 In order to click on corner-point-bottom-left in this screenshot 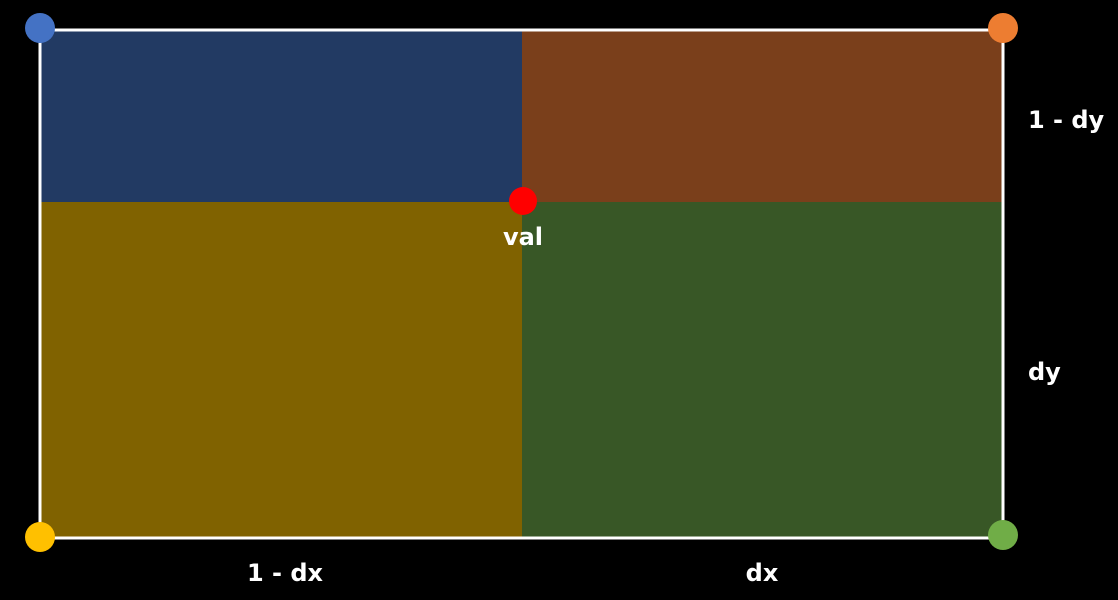, I will do `click(40, 537)`.